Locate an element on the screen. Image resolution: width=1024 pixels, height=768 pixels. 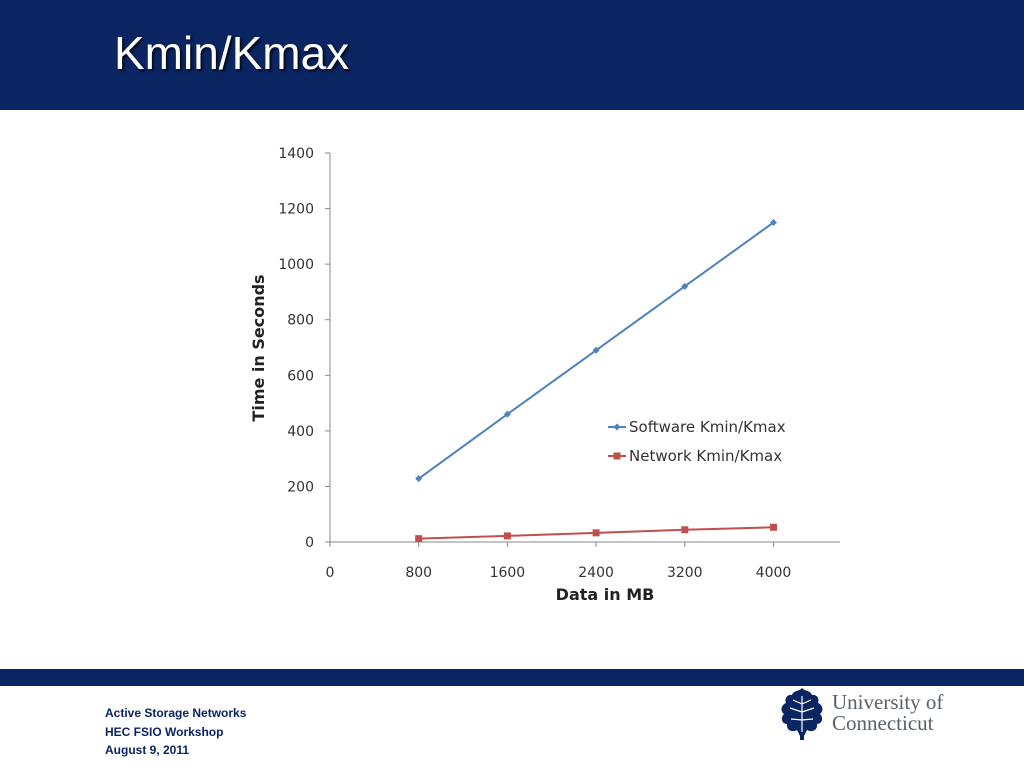
x-tick-label: 1600 is located at coordinates (508, 573).